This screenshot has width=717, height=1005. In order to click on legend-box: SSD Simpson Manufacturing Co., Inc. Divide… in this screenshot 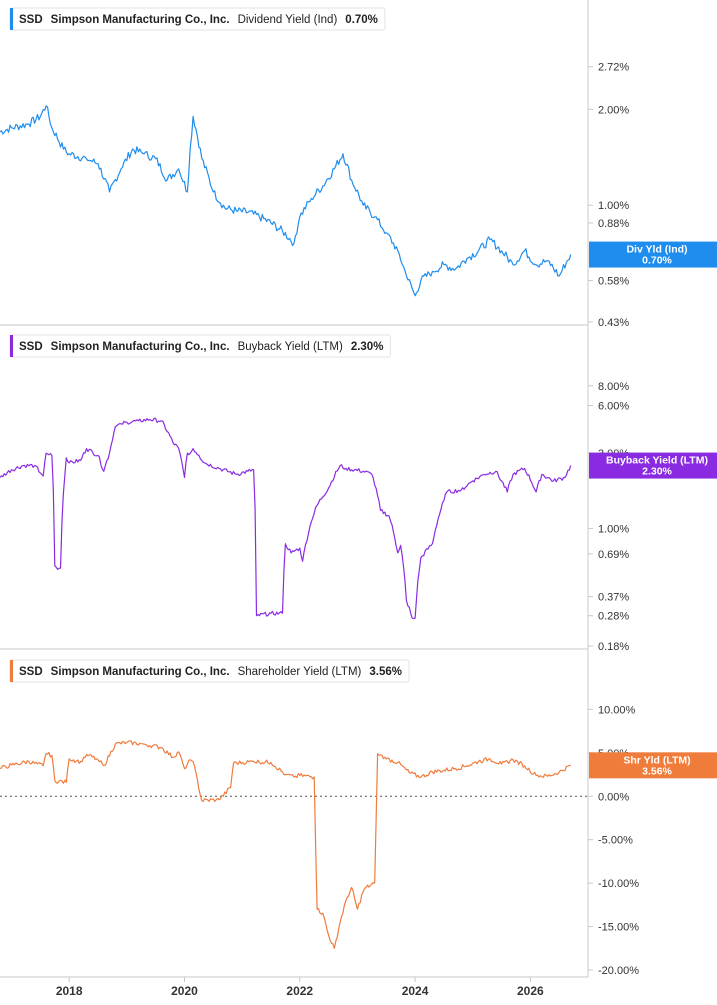, I will do `click(197, 19)`.